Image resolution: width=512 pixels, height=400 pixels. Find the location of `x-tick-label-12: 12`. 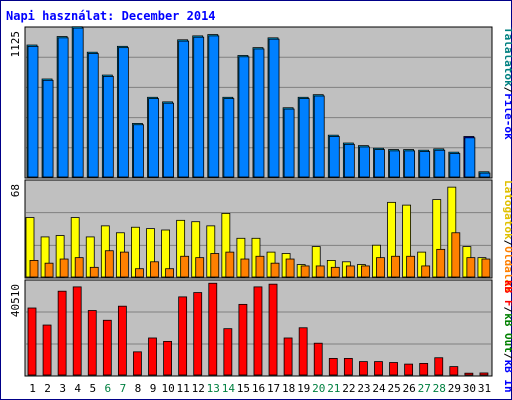

x-tick-label-12: 12 is located at coordinates (198, 388).